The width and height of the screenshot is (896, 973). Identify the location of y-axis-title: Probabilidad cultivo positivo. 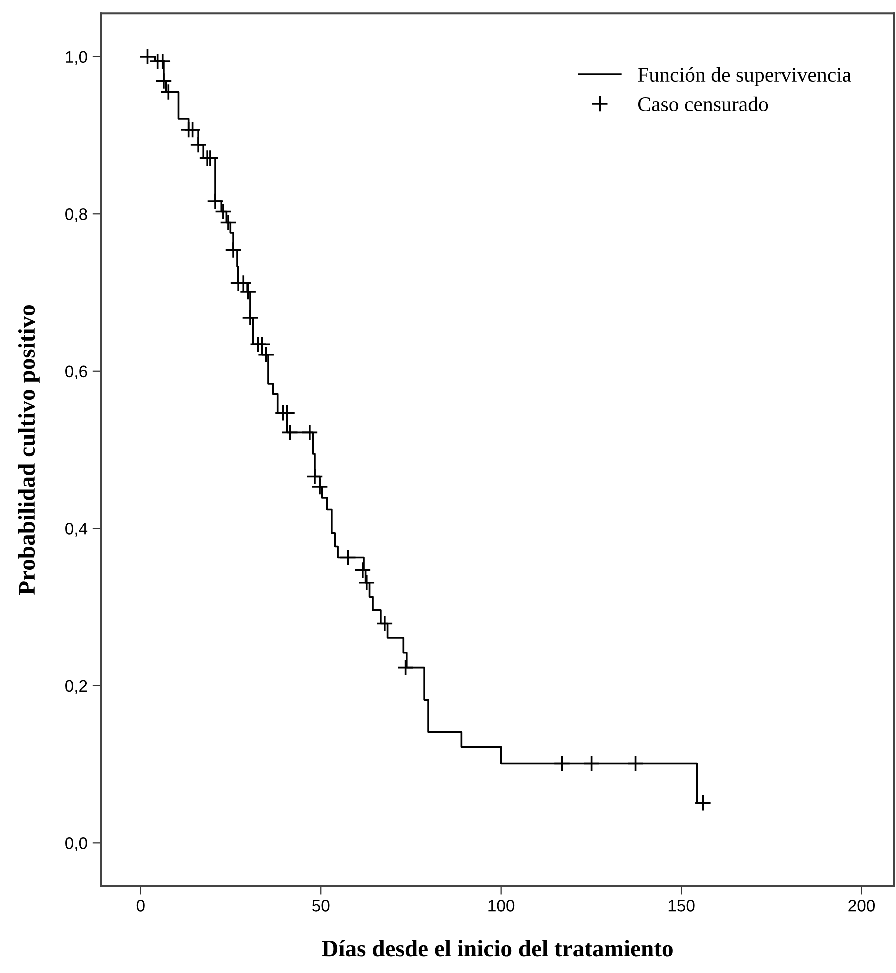
(29, 450).